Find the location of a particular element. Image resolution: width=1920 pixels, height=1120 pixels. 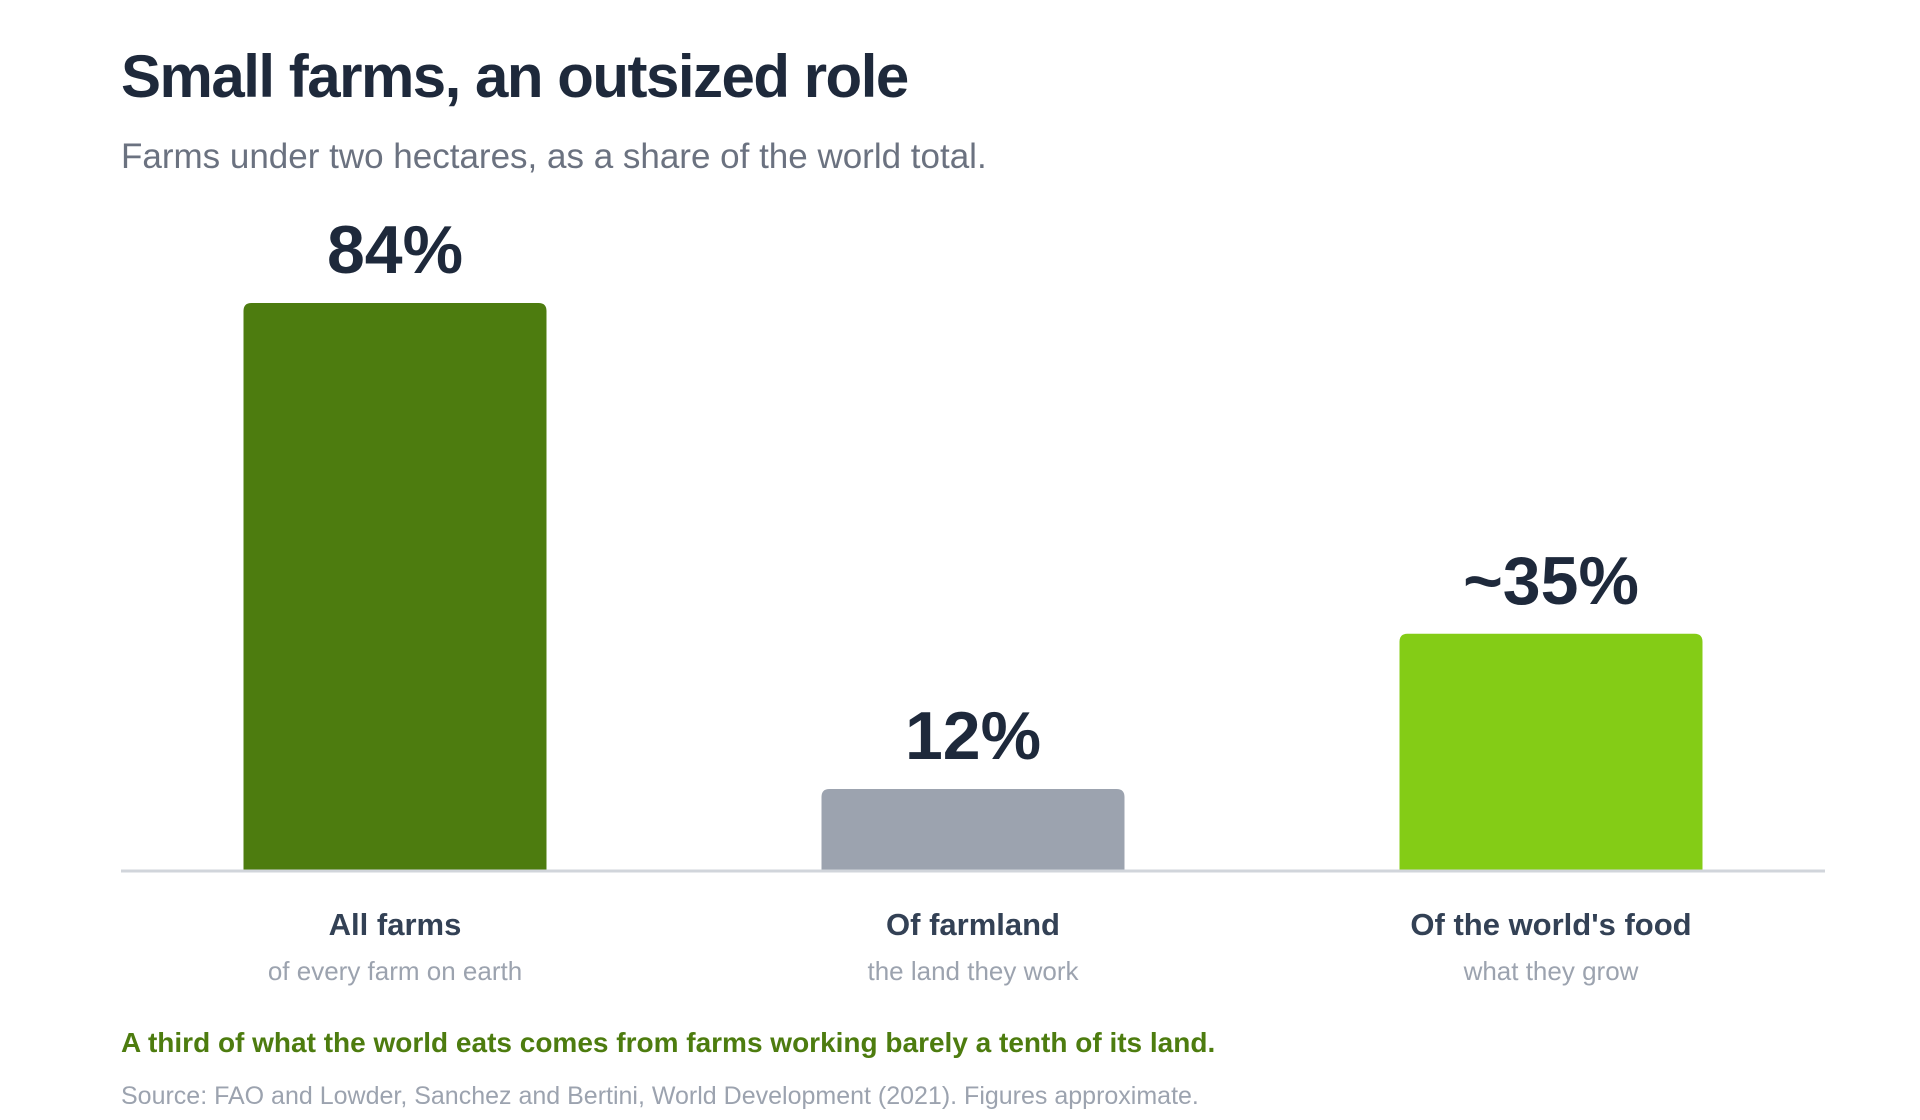

category-sublabel-1: of every farm on earth is located at coordinates (395, 971).